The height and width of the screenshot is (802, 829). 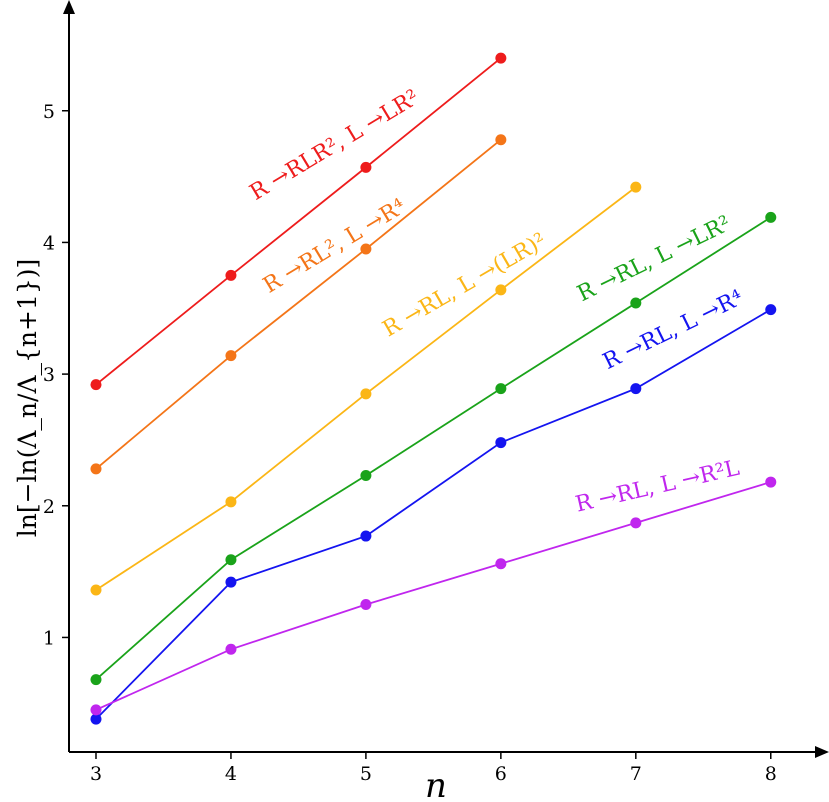 I want to click on series-label: R →RLR², L →LR², so click(x=335, y=145).